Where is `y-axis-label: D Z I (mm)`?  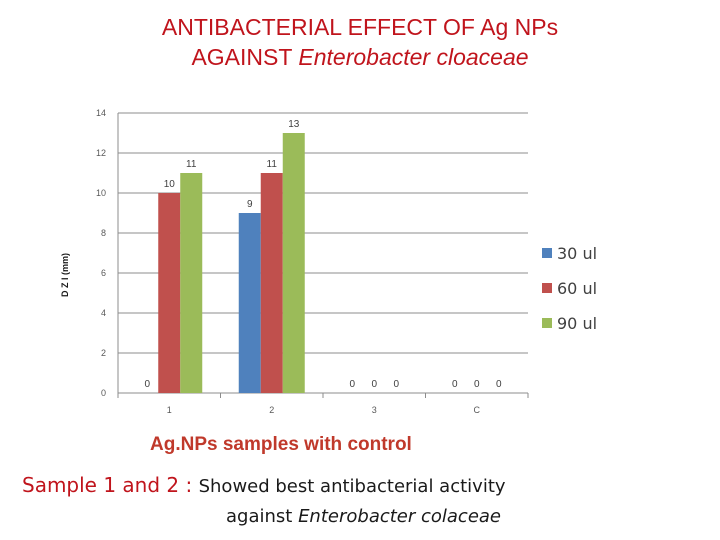 y-axis-label: D Z I (mm) is located at coordinates (65, 275).